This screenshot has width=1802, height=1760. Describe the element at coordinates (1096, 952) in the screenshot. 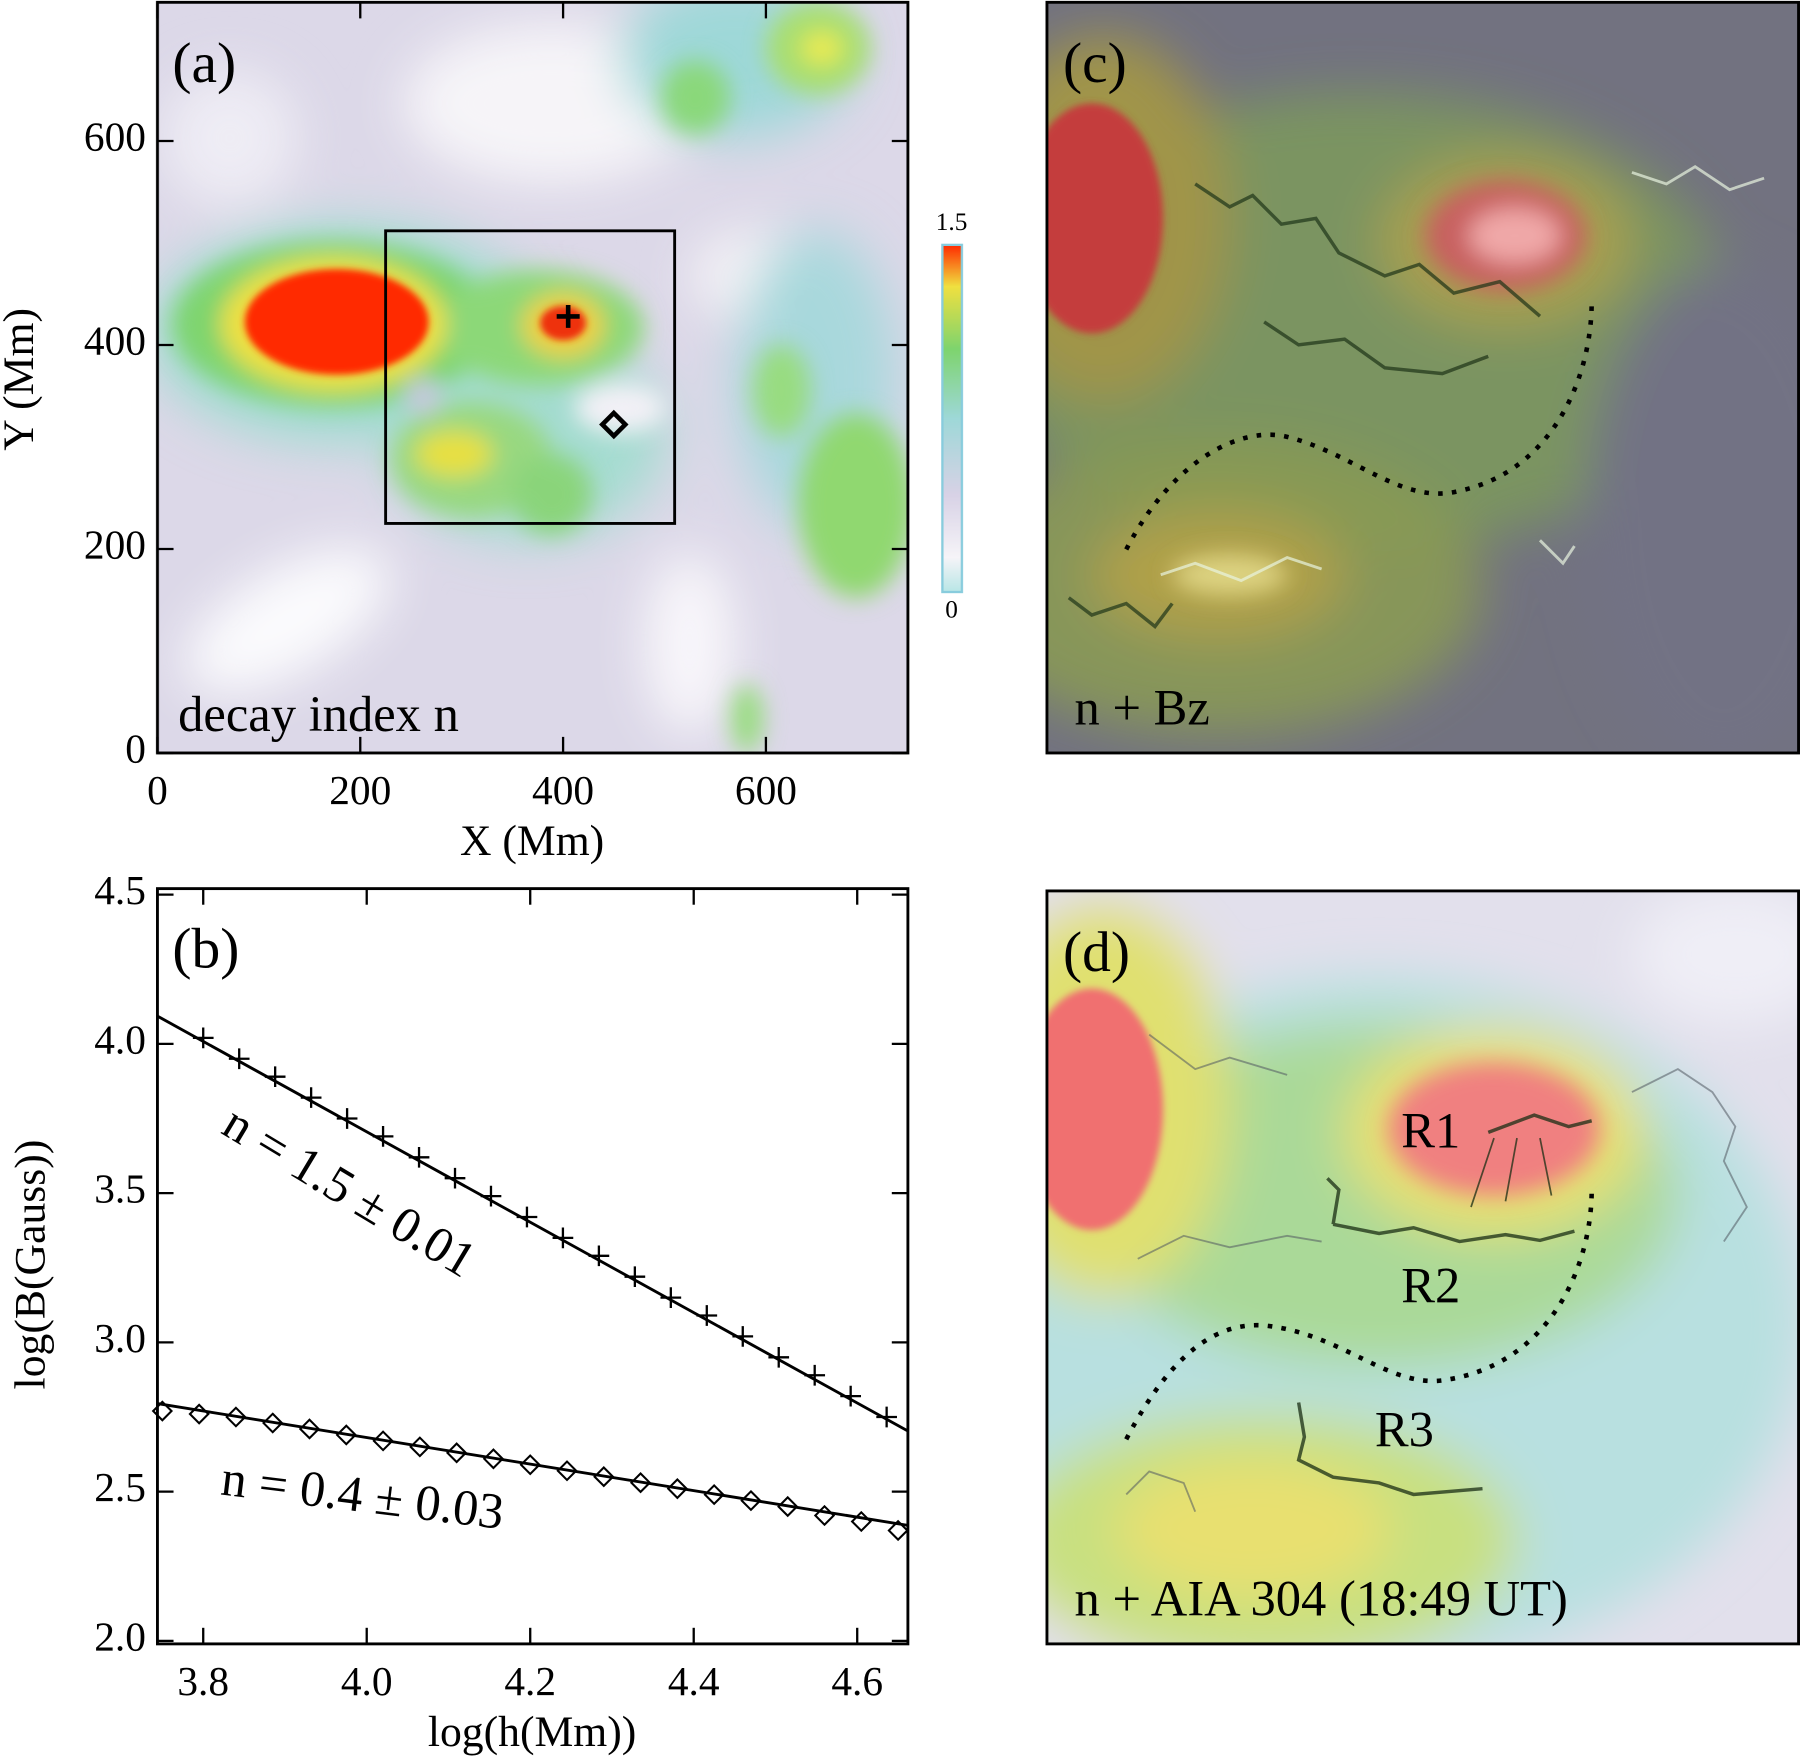

I see `panel-label: (d)` at that location.